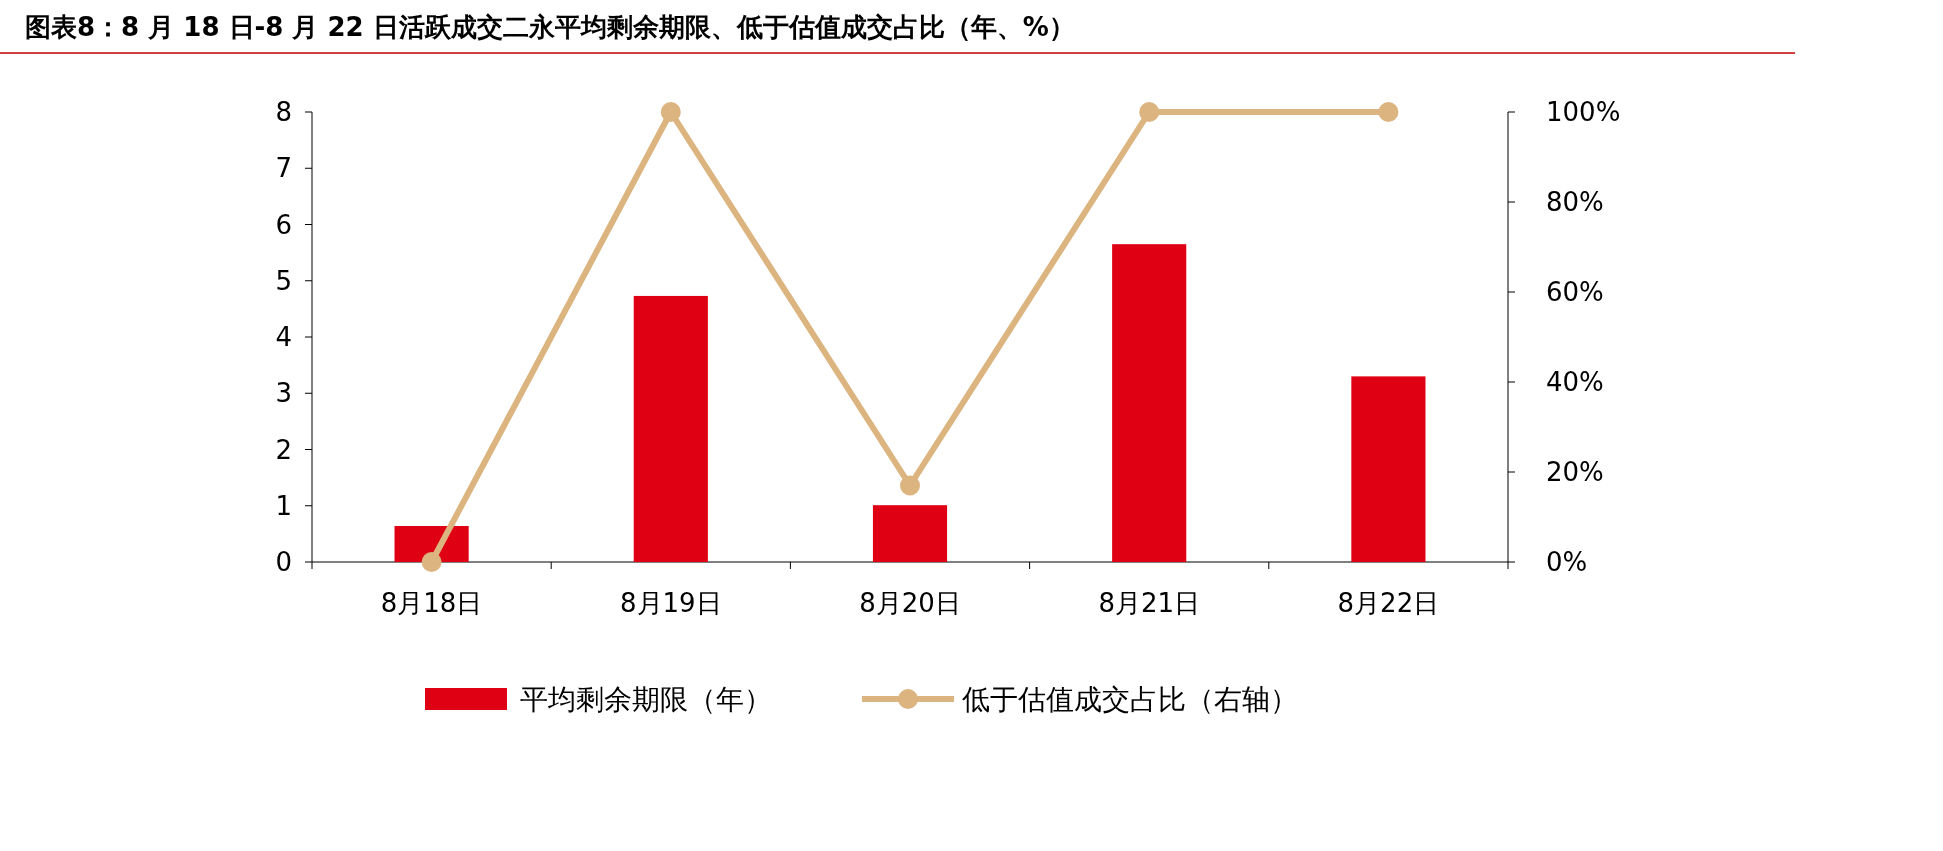  Describe the element at coordinates (646, 699) in the screenshot. I see `legend-label: 平均剩余期限（年）` at that location.